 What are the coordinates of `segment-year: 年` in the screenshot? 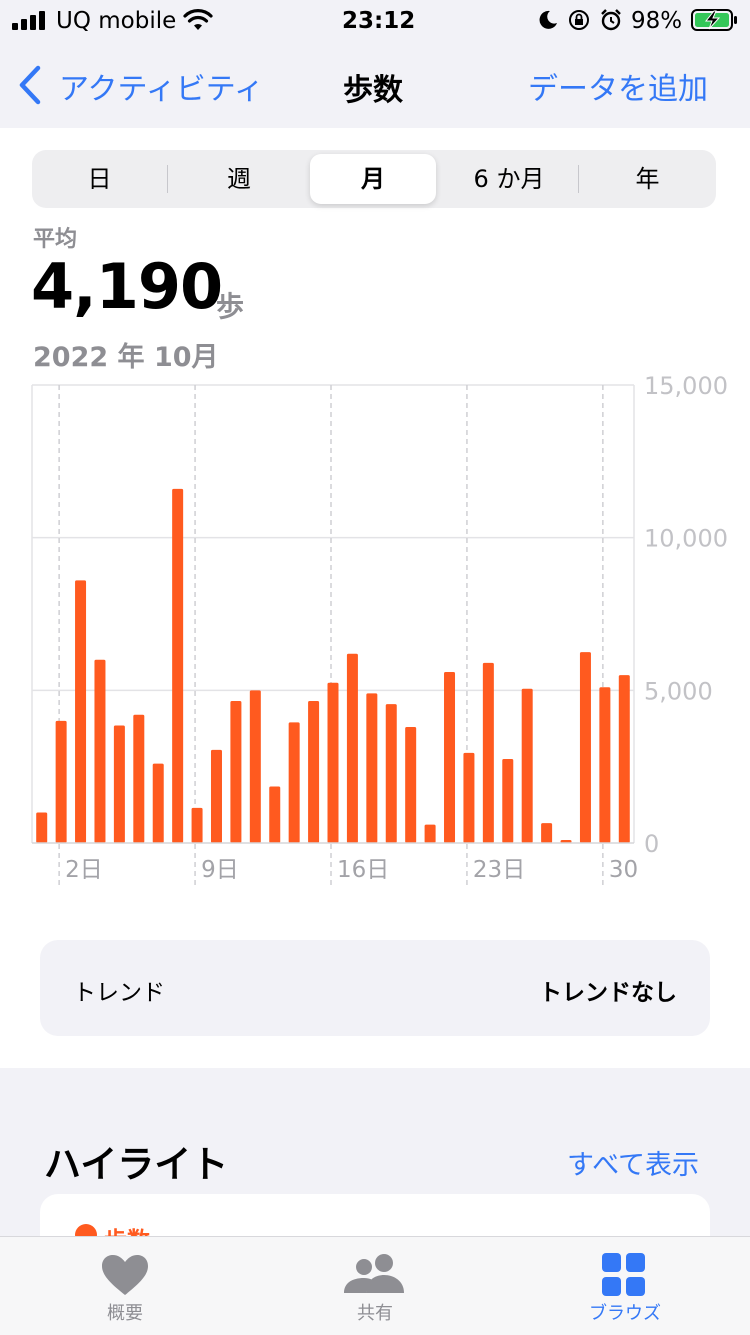 It's located at (647, 179).